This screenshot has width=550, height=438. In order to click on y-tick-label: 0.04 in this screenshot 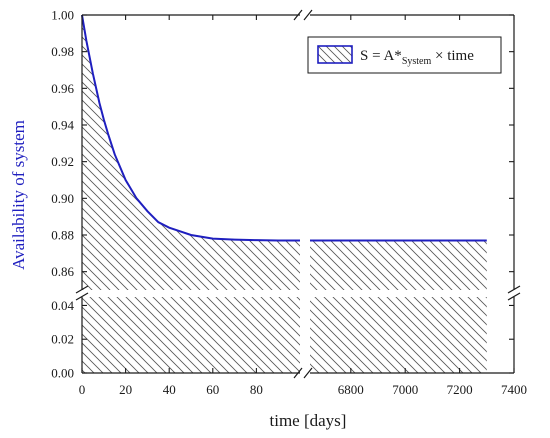, I will do `click(62, 305)`.